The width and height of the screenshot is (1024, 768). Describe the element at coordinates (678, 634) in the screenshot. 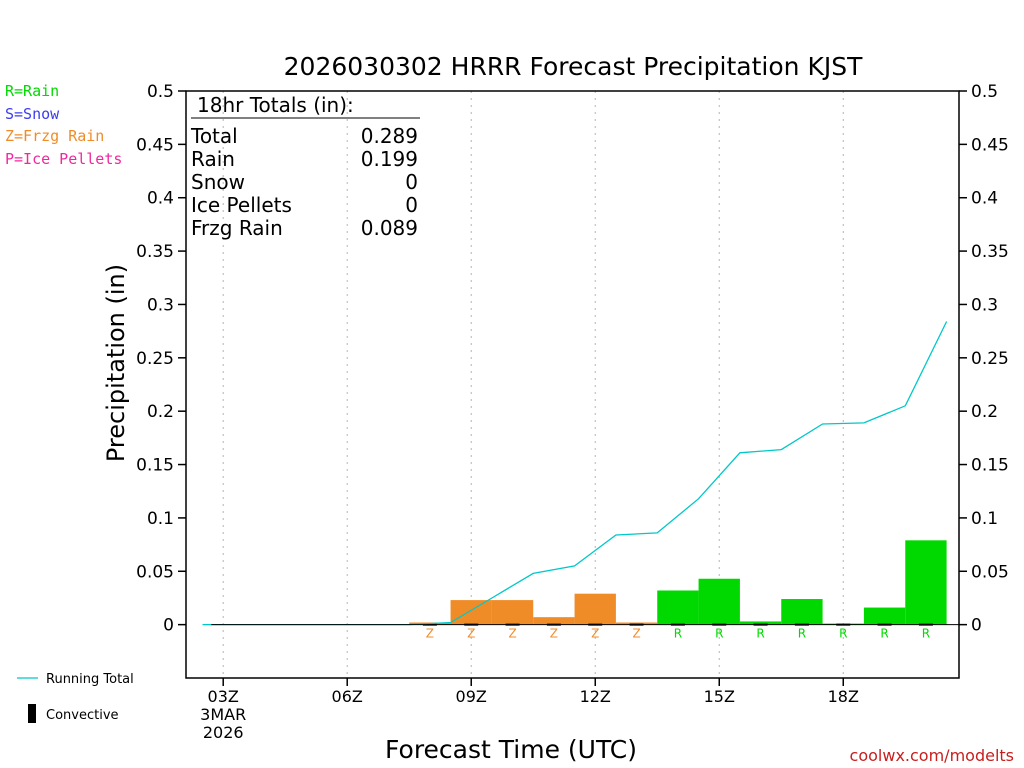

I see `ptype-label-14: R` at that location.